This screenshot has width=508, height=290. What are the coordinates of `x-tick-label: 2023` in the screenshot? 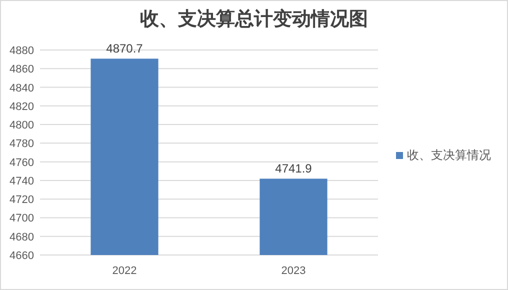 It's located at (293, 271).